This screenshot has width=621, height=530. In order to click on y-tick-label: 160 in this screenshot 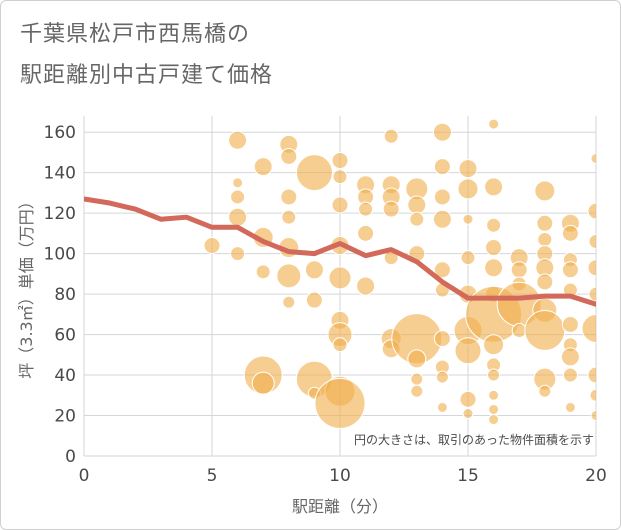, I will do `click(60, 133)`.